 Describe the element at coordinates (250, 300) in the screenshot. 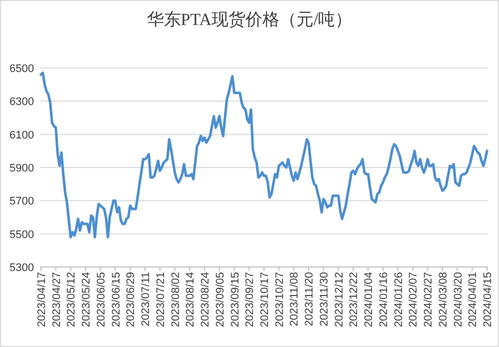

I see `x-tick-label: 2023/09/27` at that location.